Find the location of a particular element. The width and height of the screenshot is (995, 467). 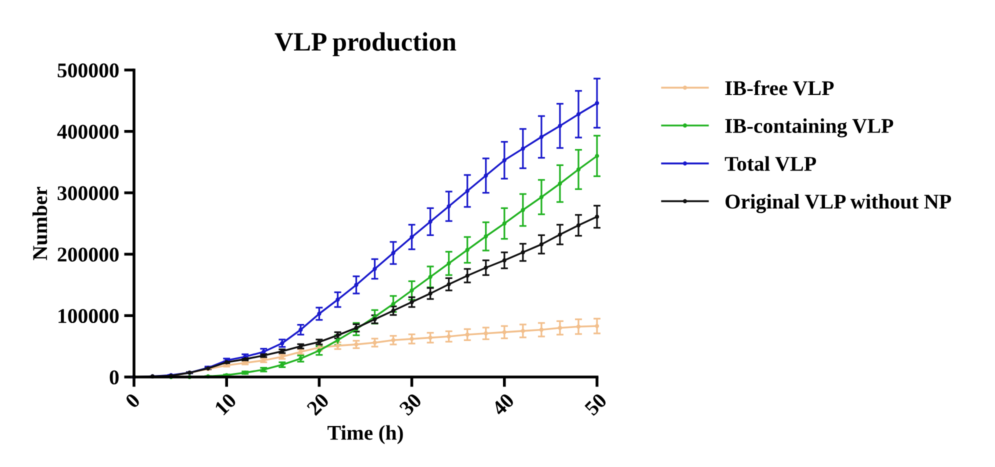

legend-label: Total VLP is located at coordinates (770, 164).